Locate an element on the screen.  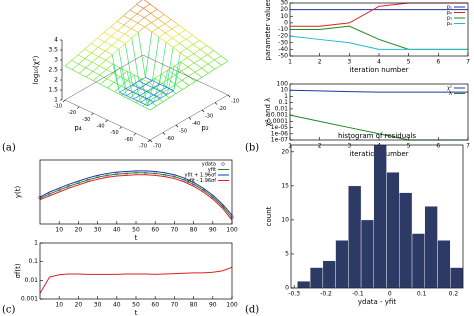
y-tick-label: 0.1 is located at coordinates (283, 102).